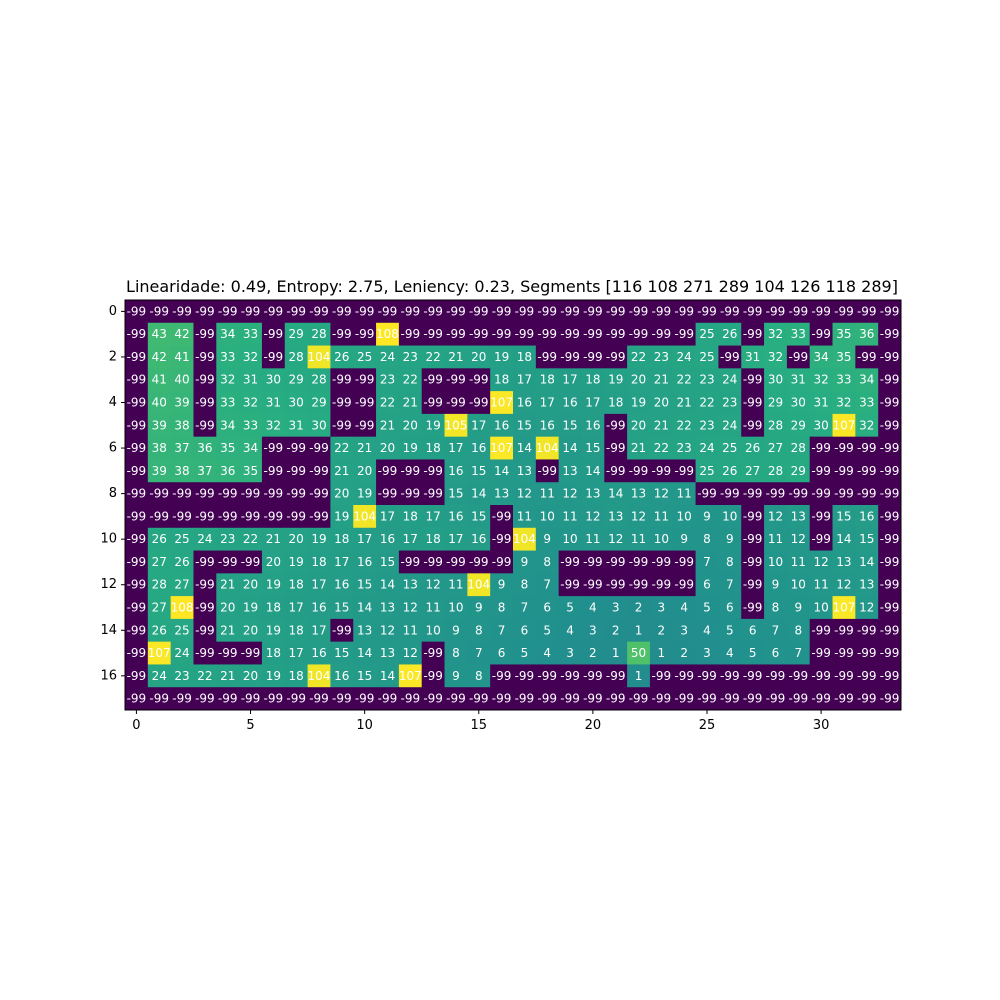  What do you see at coordinates (661, 494) in the screenshot?
I see `cell-value-label: 12` at bounding box center [661, 494].